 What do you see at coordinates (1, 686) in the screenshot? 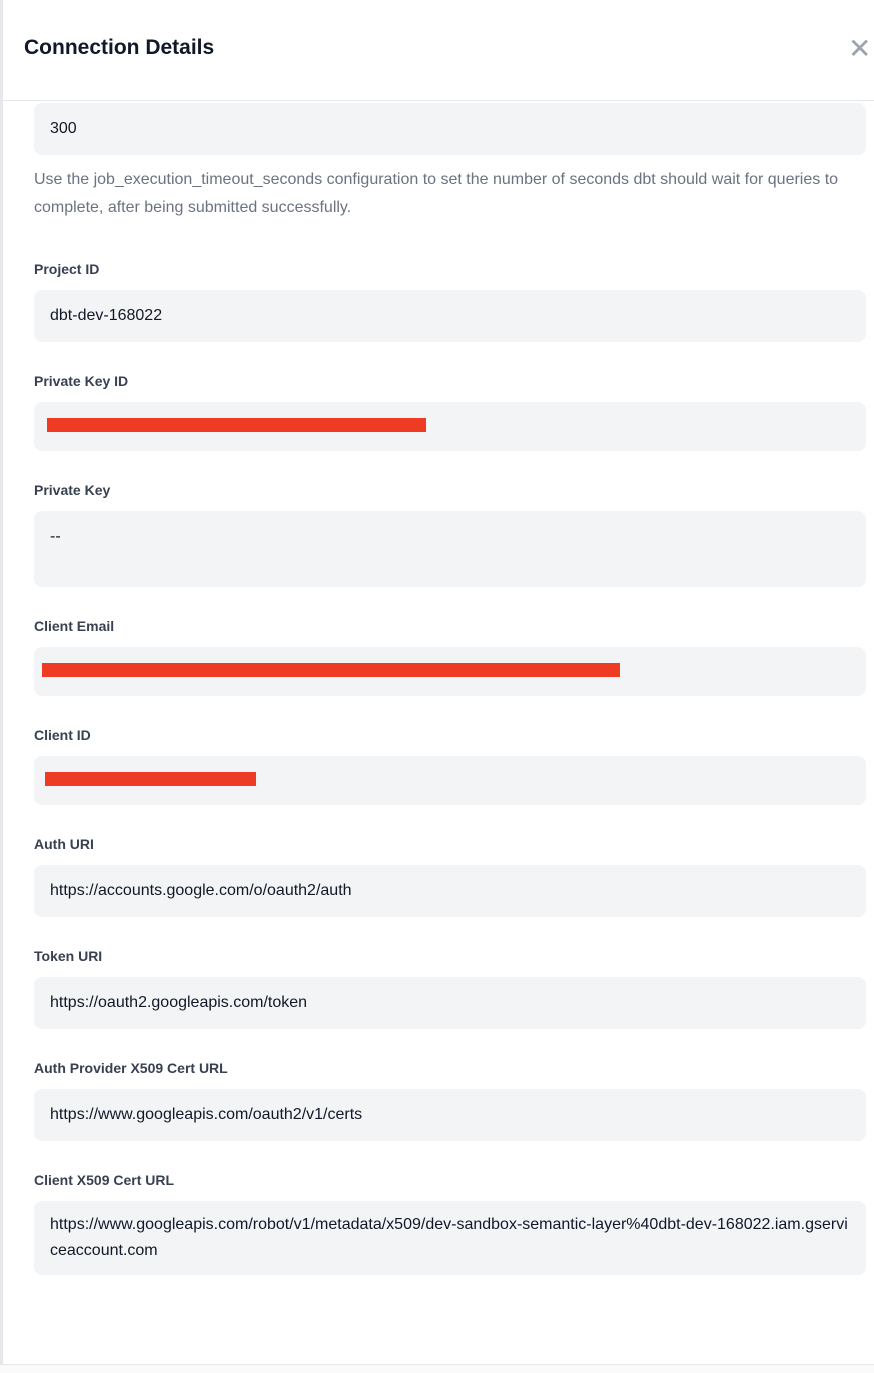
I see `panel-edge` at bounding box center [1, 686].